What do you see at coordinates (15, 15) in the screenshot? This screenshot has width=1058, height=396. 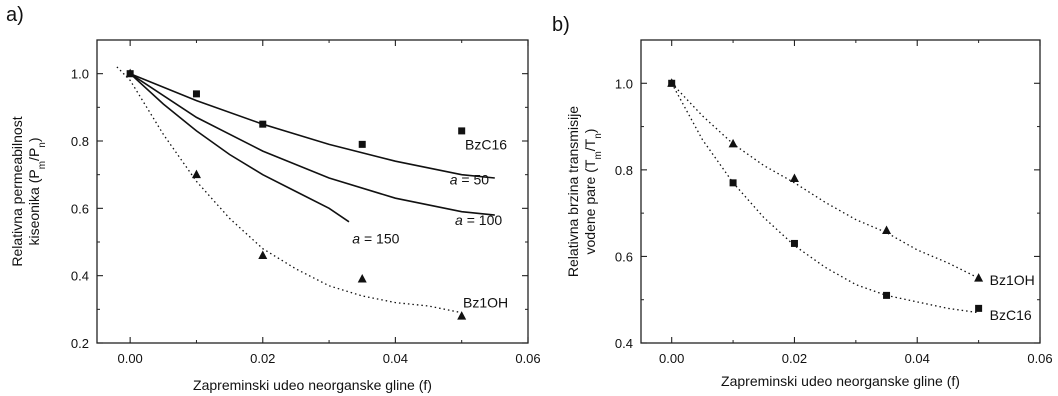 I see `panel-label-a: a)` at bounding box center [15, 15].